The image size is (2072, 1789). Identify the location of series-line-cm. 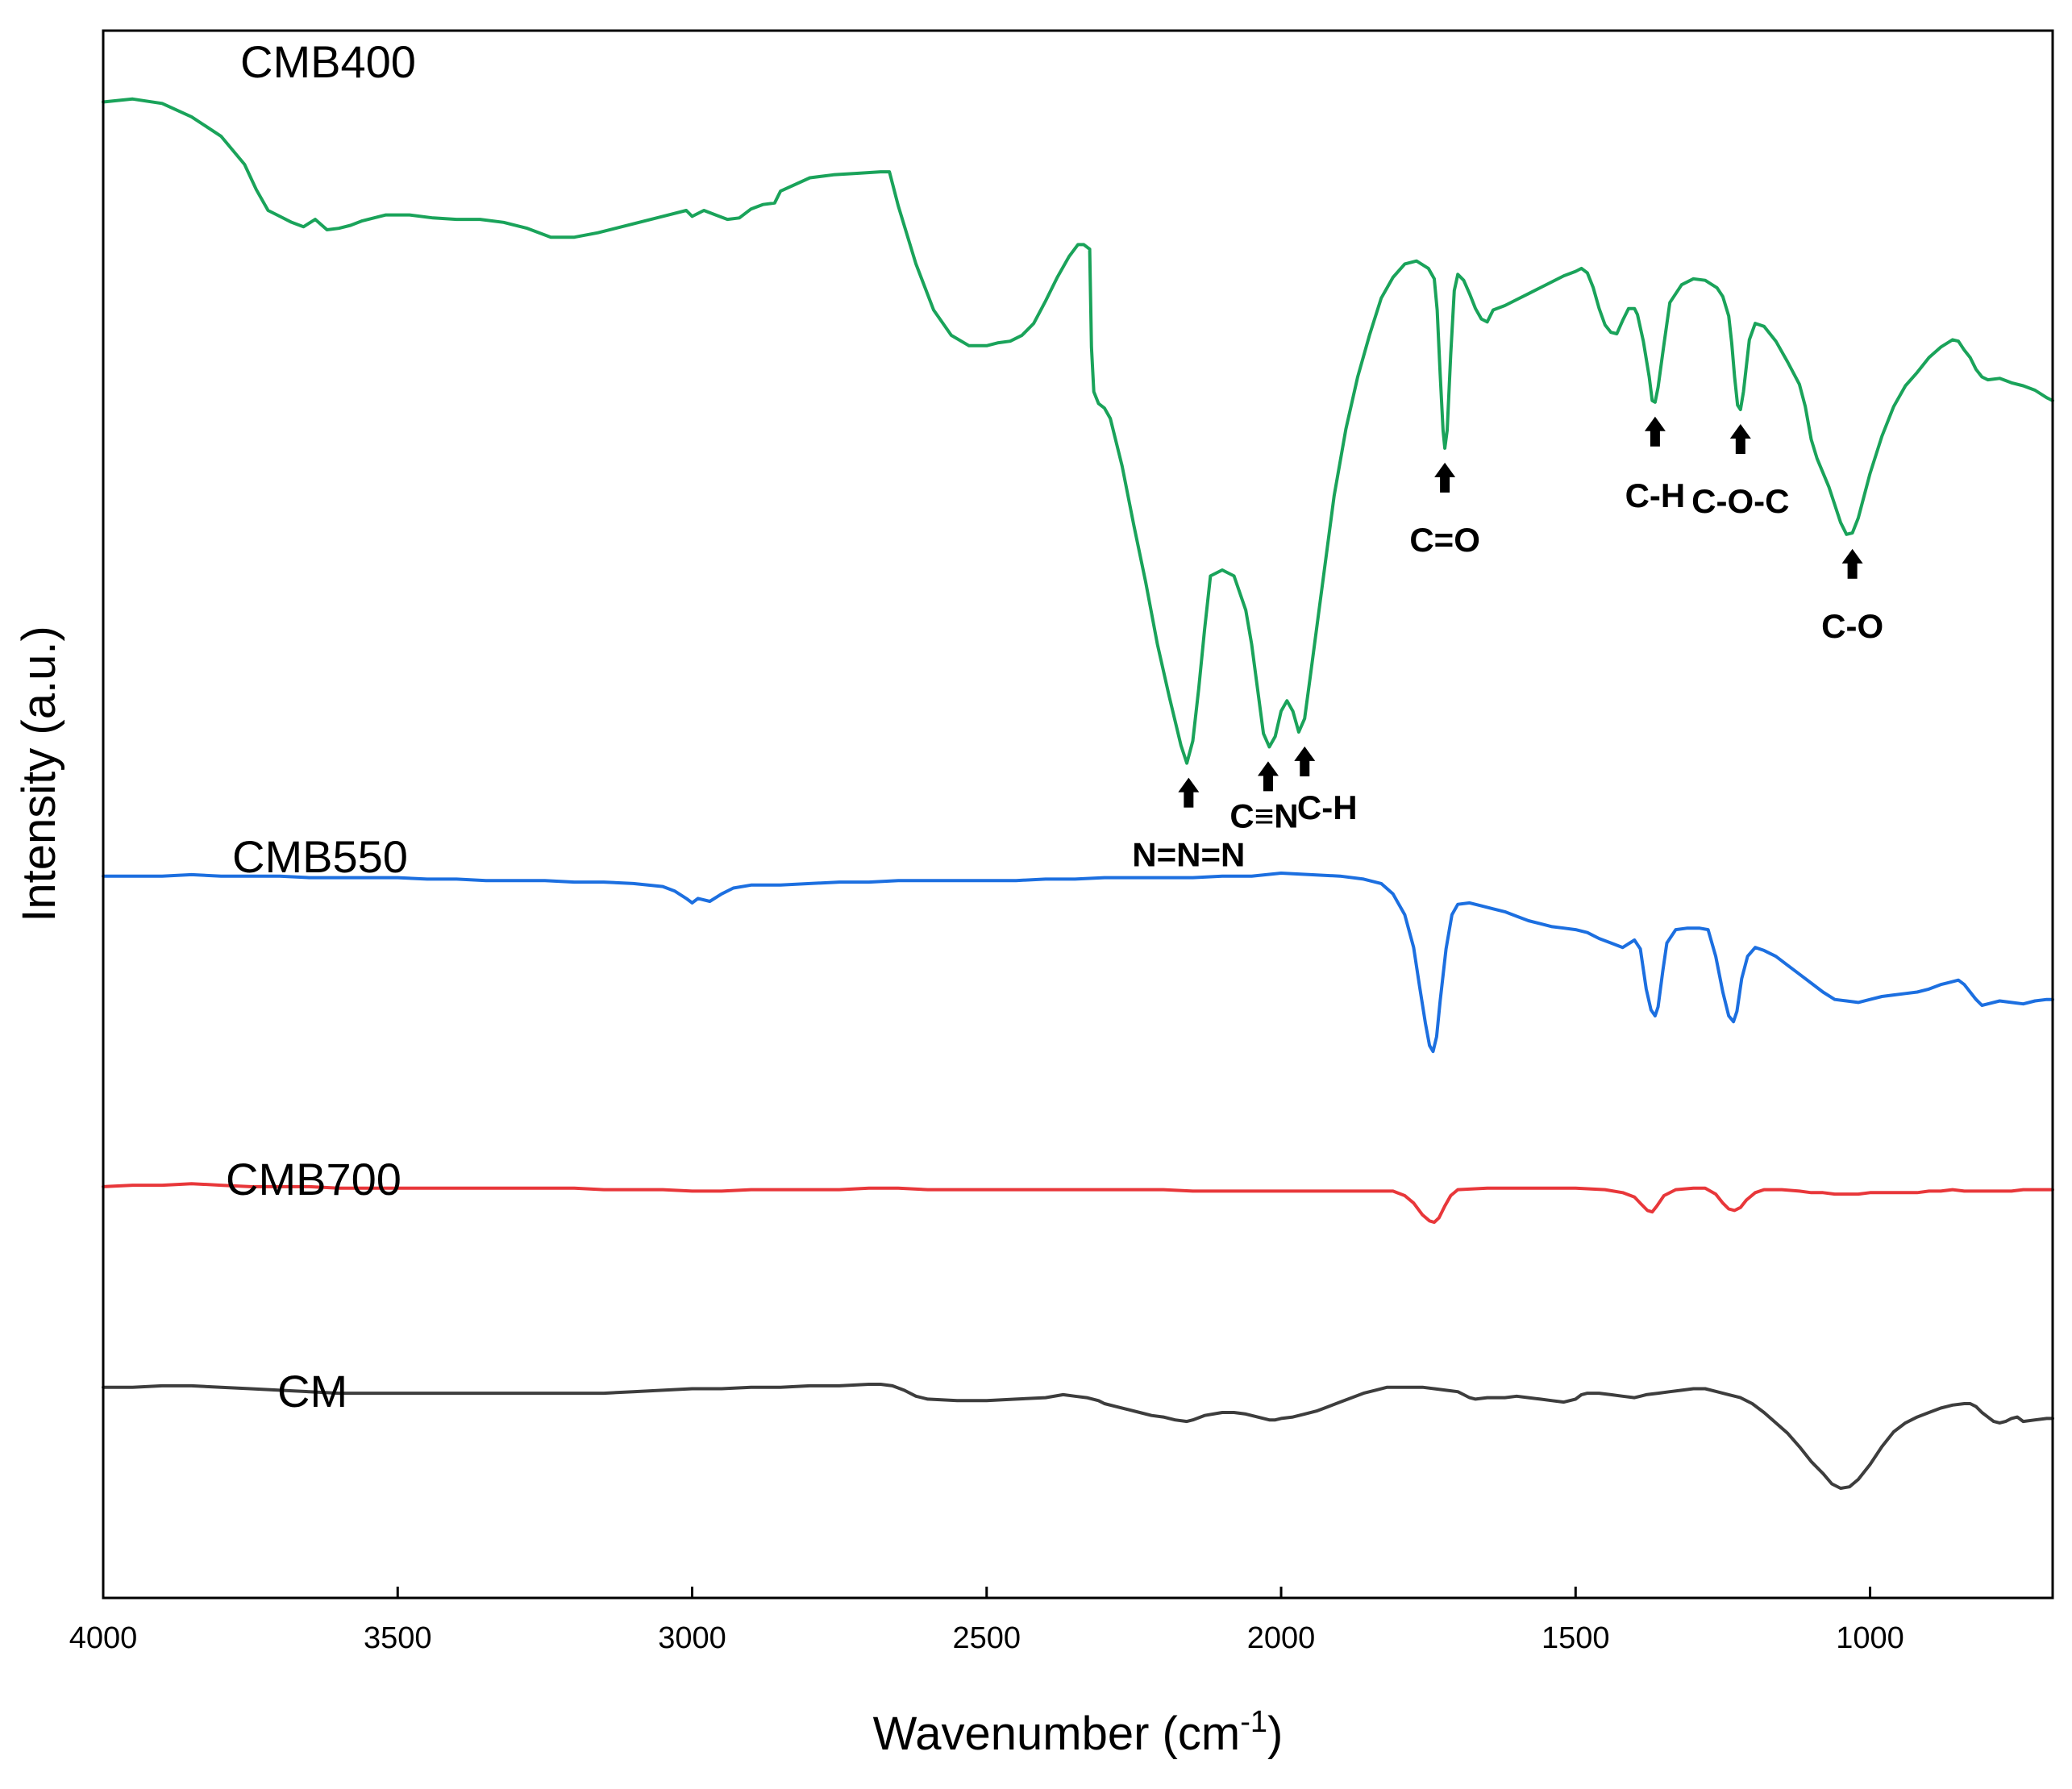
(1078, 1436).